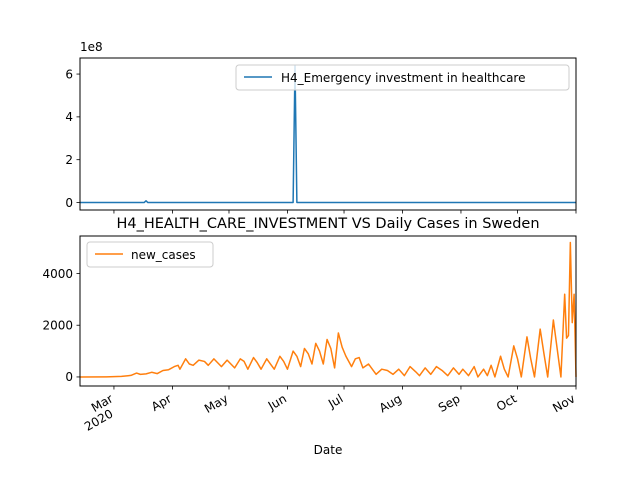 Image resolution: width=640 pixels, height=480 pixels. I want to click on top-legend-frame, so click(402, 77).